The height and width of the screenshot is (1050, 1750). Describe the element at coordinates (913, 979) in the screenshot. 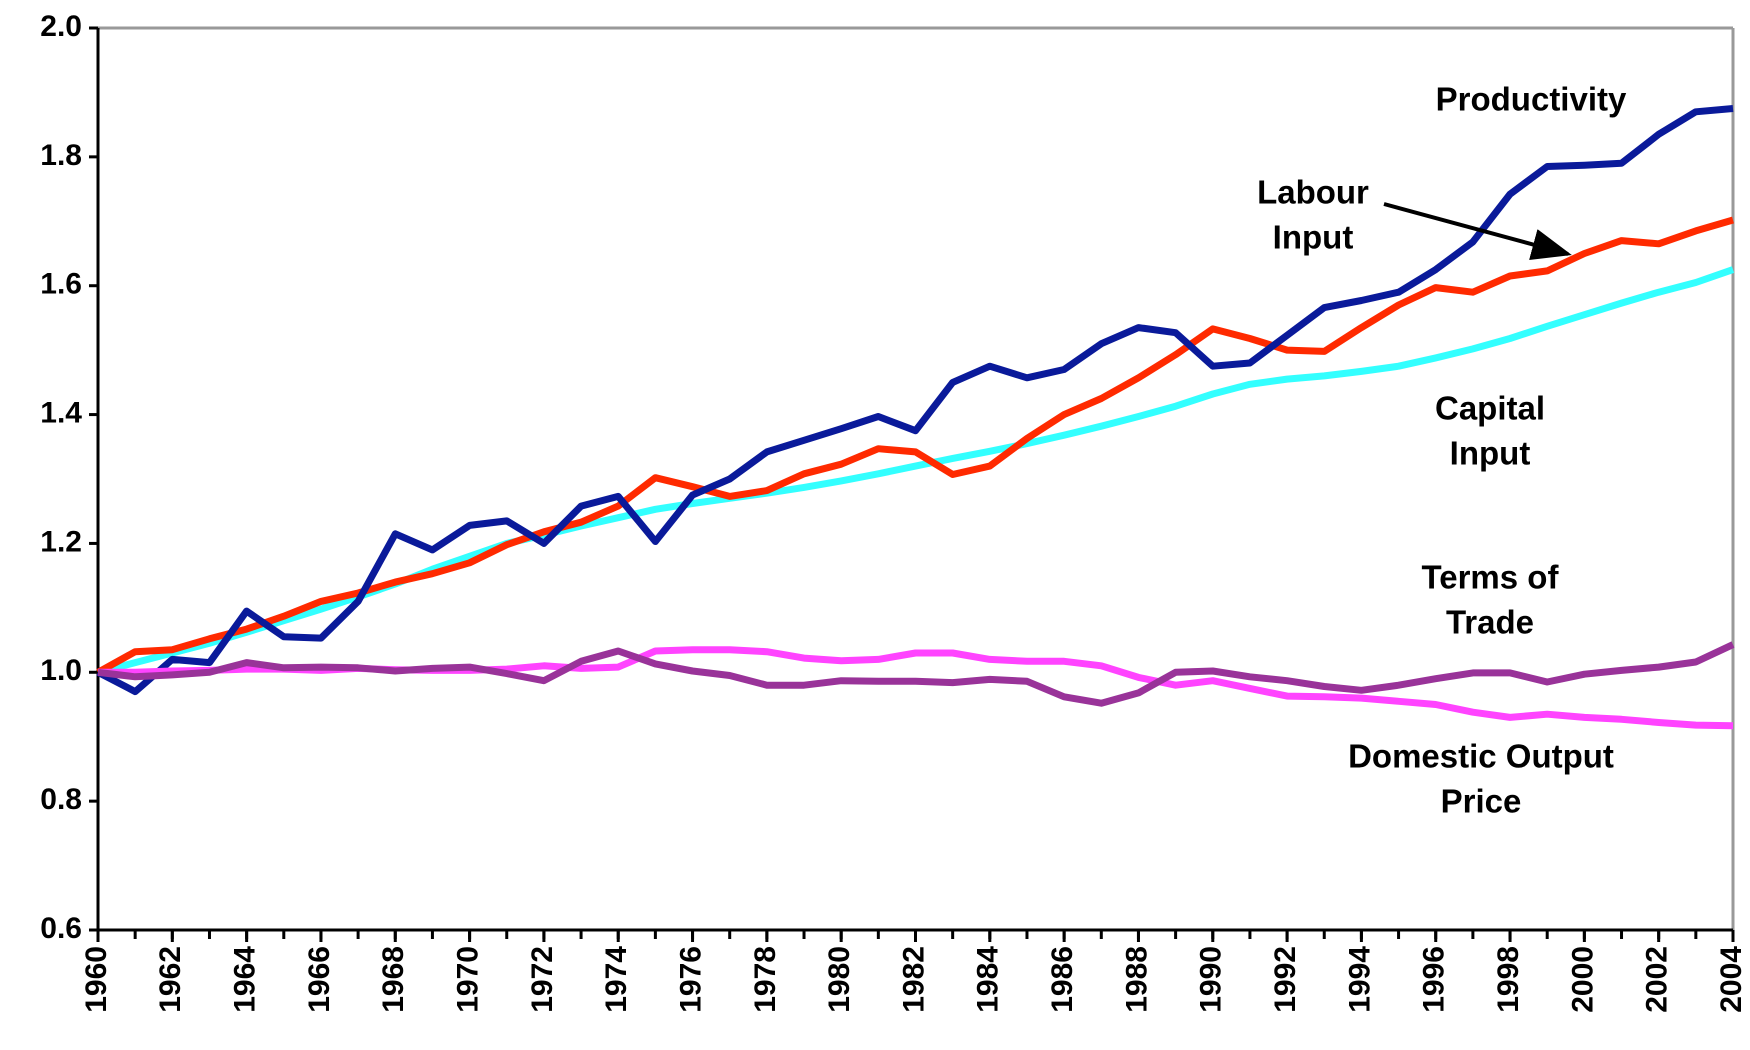

I see `x-tick-label: 1982` at that location.